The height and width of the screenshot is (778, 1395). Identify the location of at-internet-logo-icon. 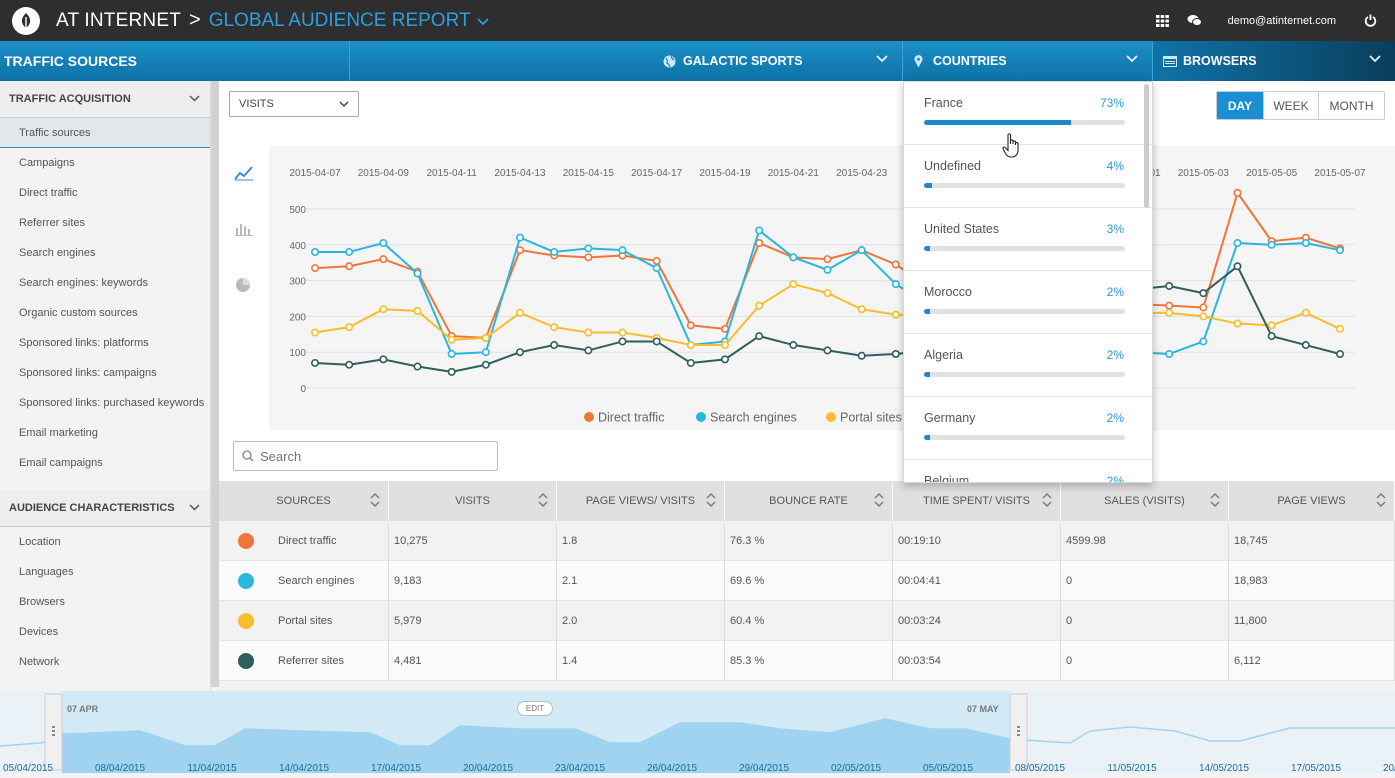
(26, 20).